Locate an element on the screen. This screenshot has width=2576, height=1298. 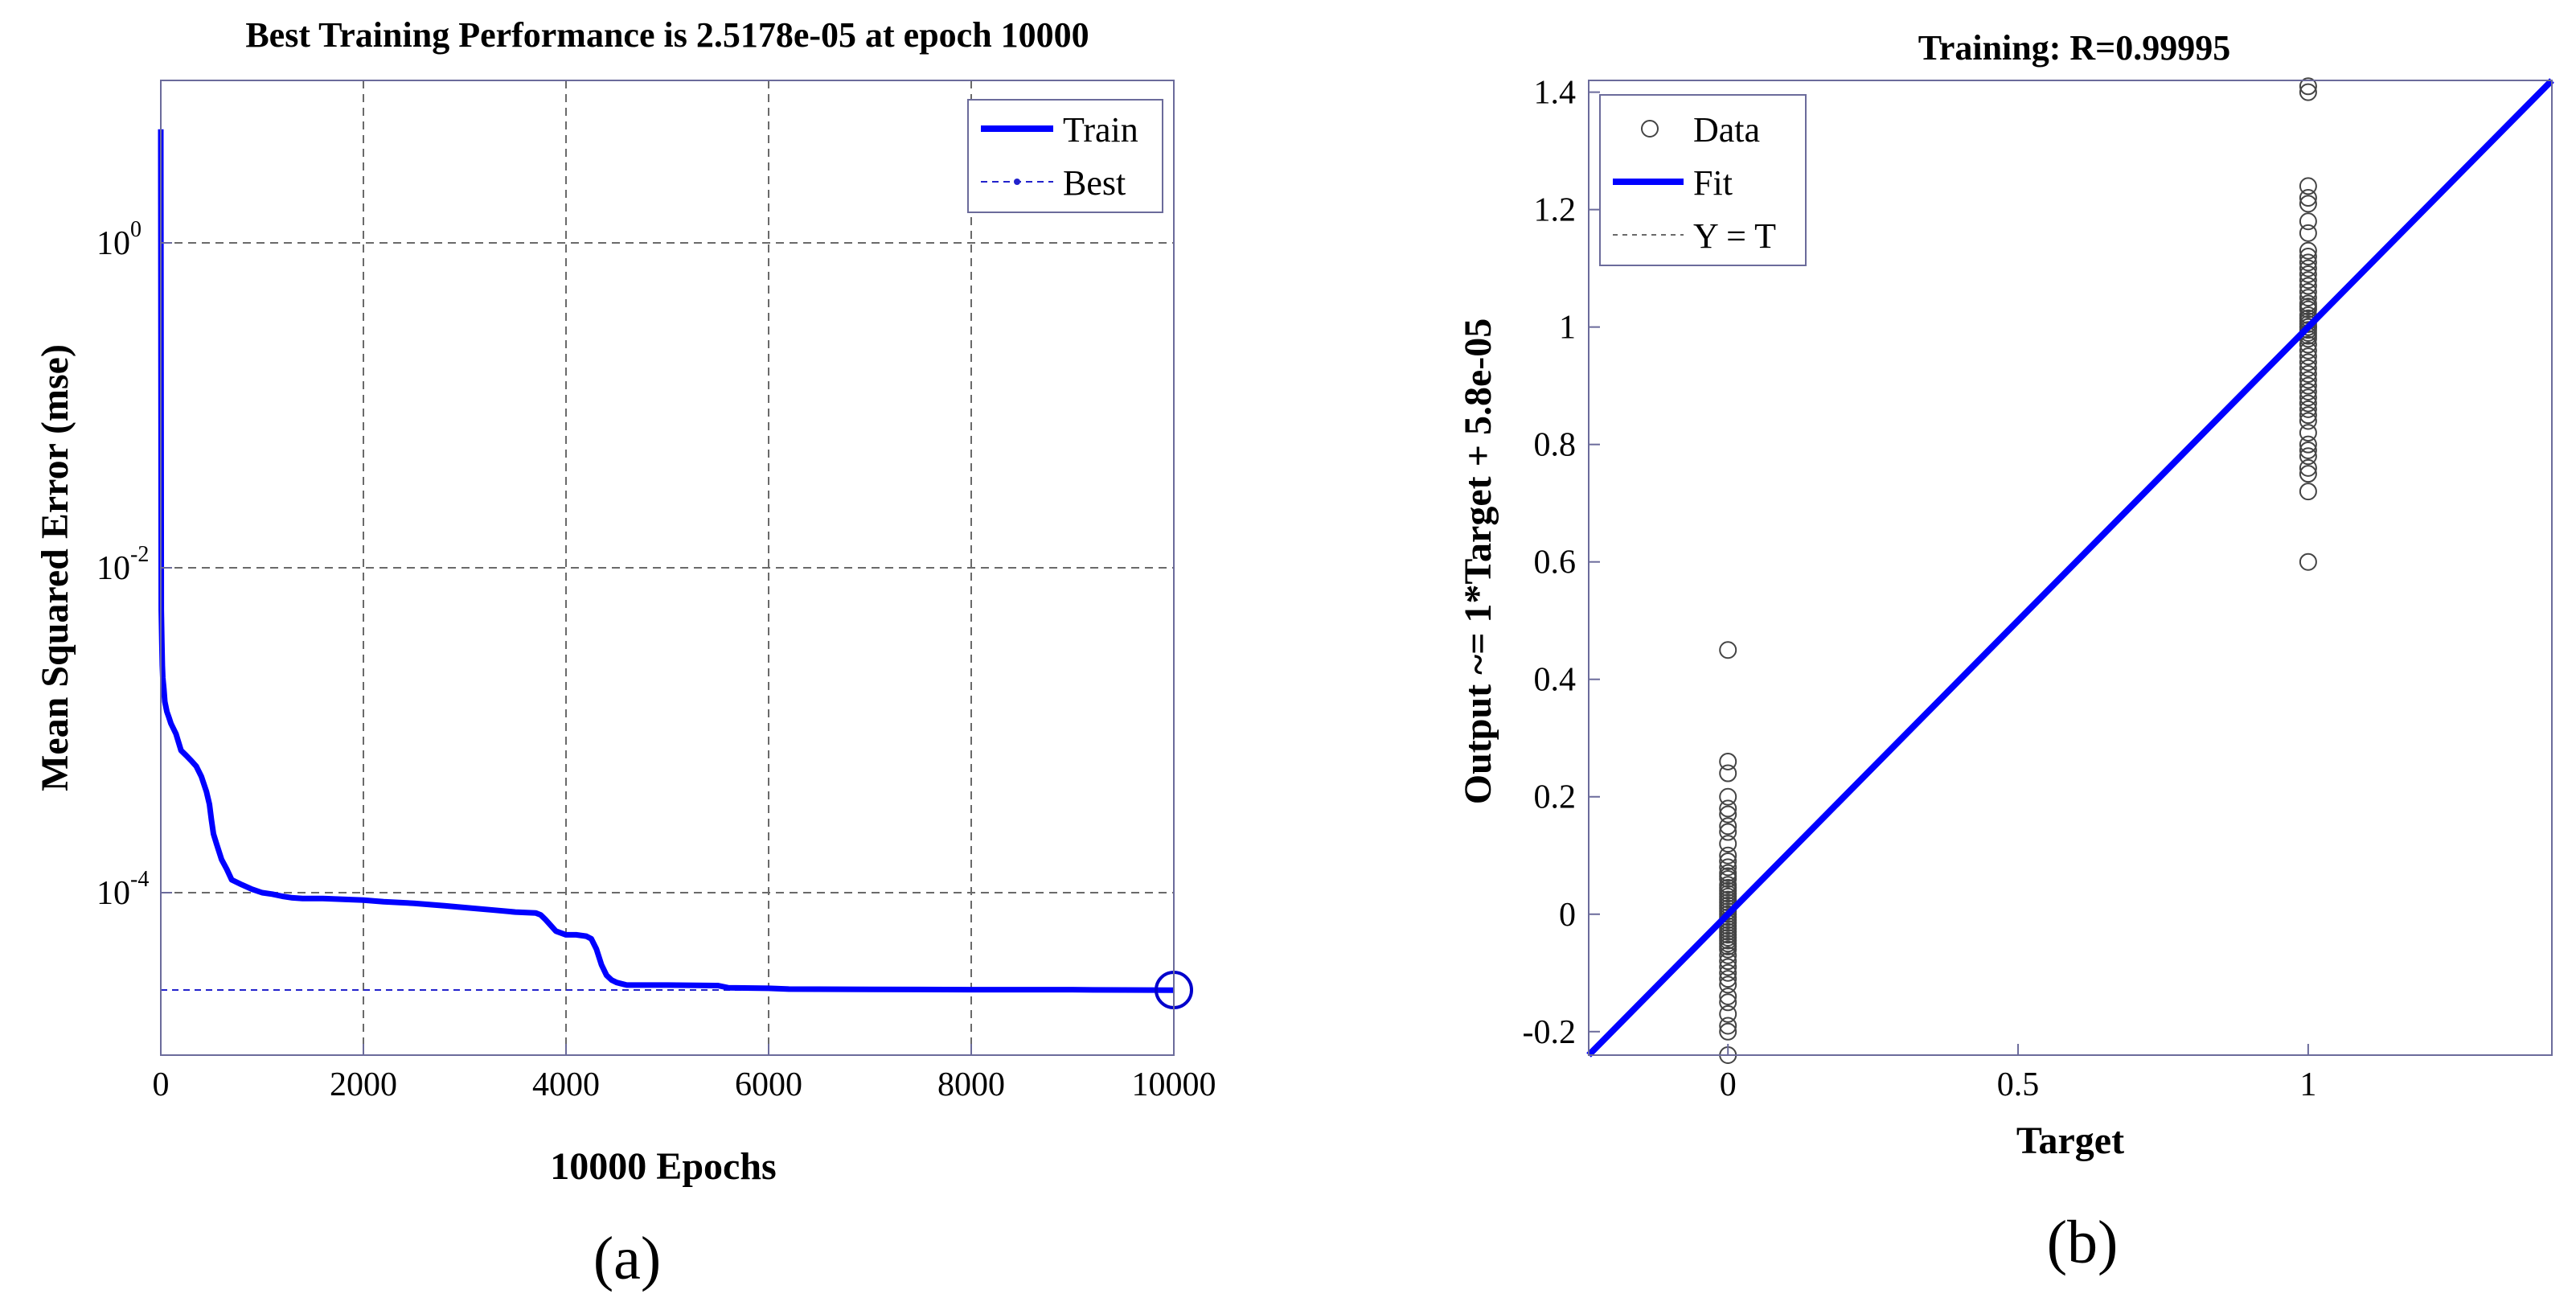
chart-a-x-ticks: 0 2000 4000 6000 8000 10000 is located at coordinates (684, 1073).